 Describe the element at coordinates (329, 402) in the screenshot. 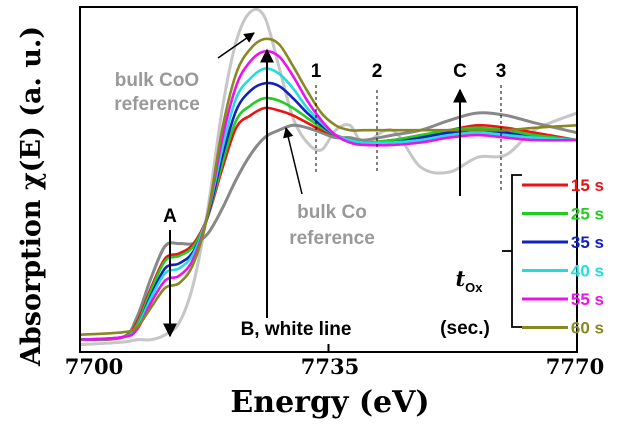

I see `x-axis-title: Energy (eV)` at that location.